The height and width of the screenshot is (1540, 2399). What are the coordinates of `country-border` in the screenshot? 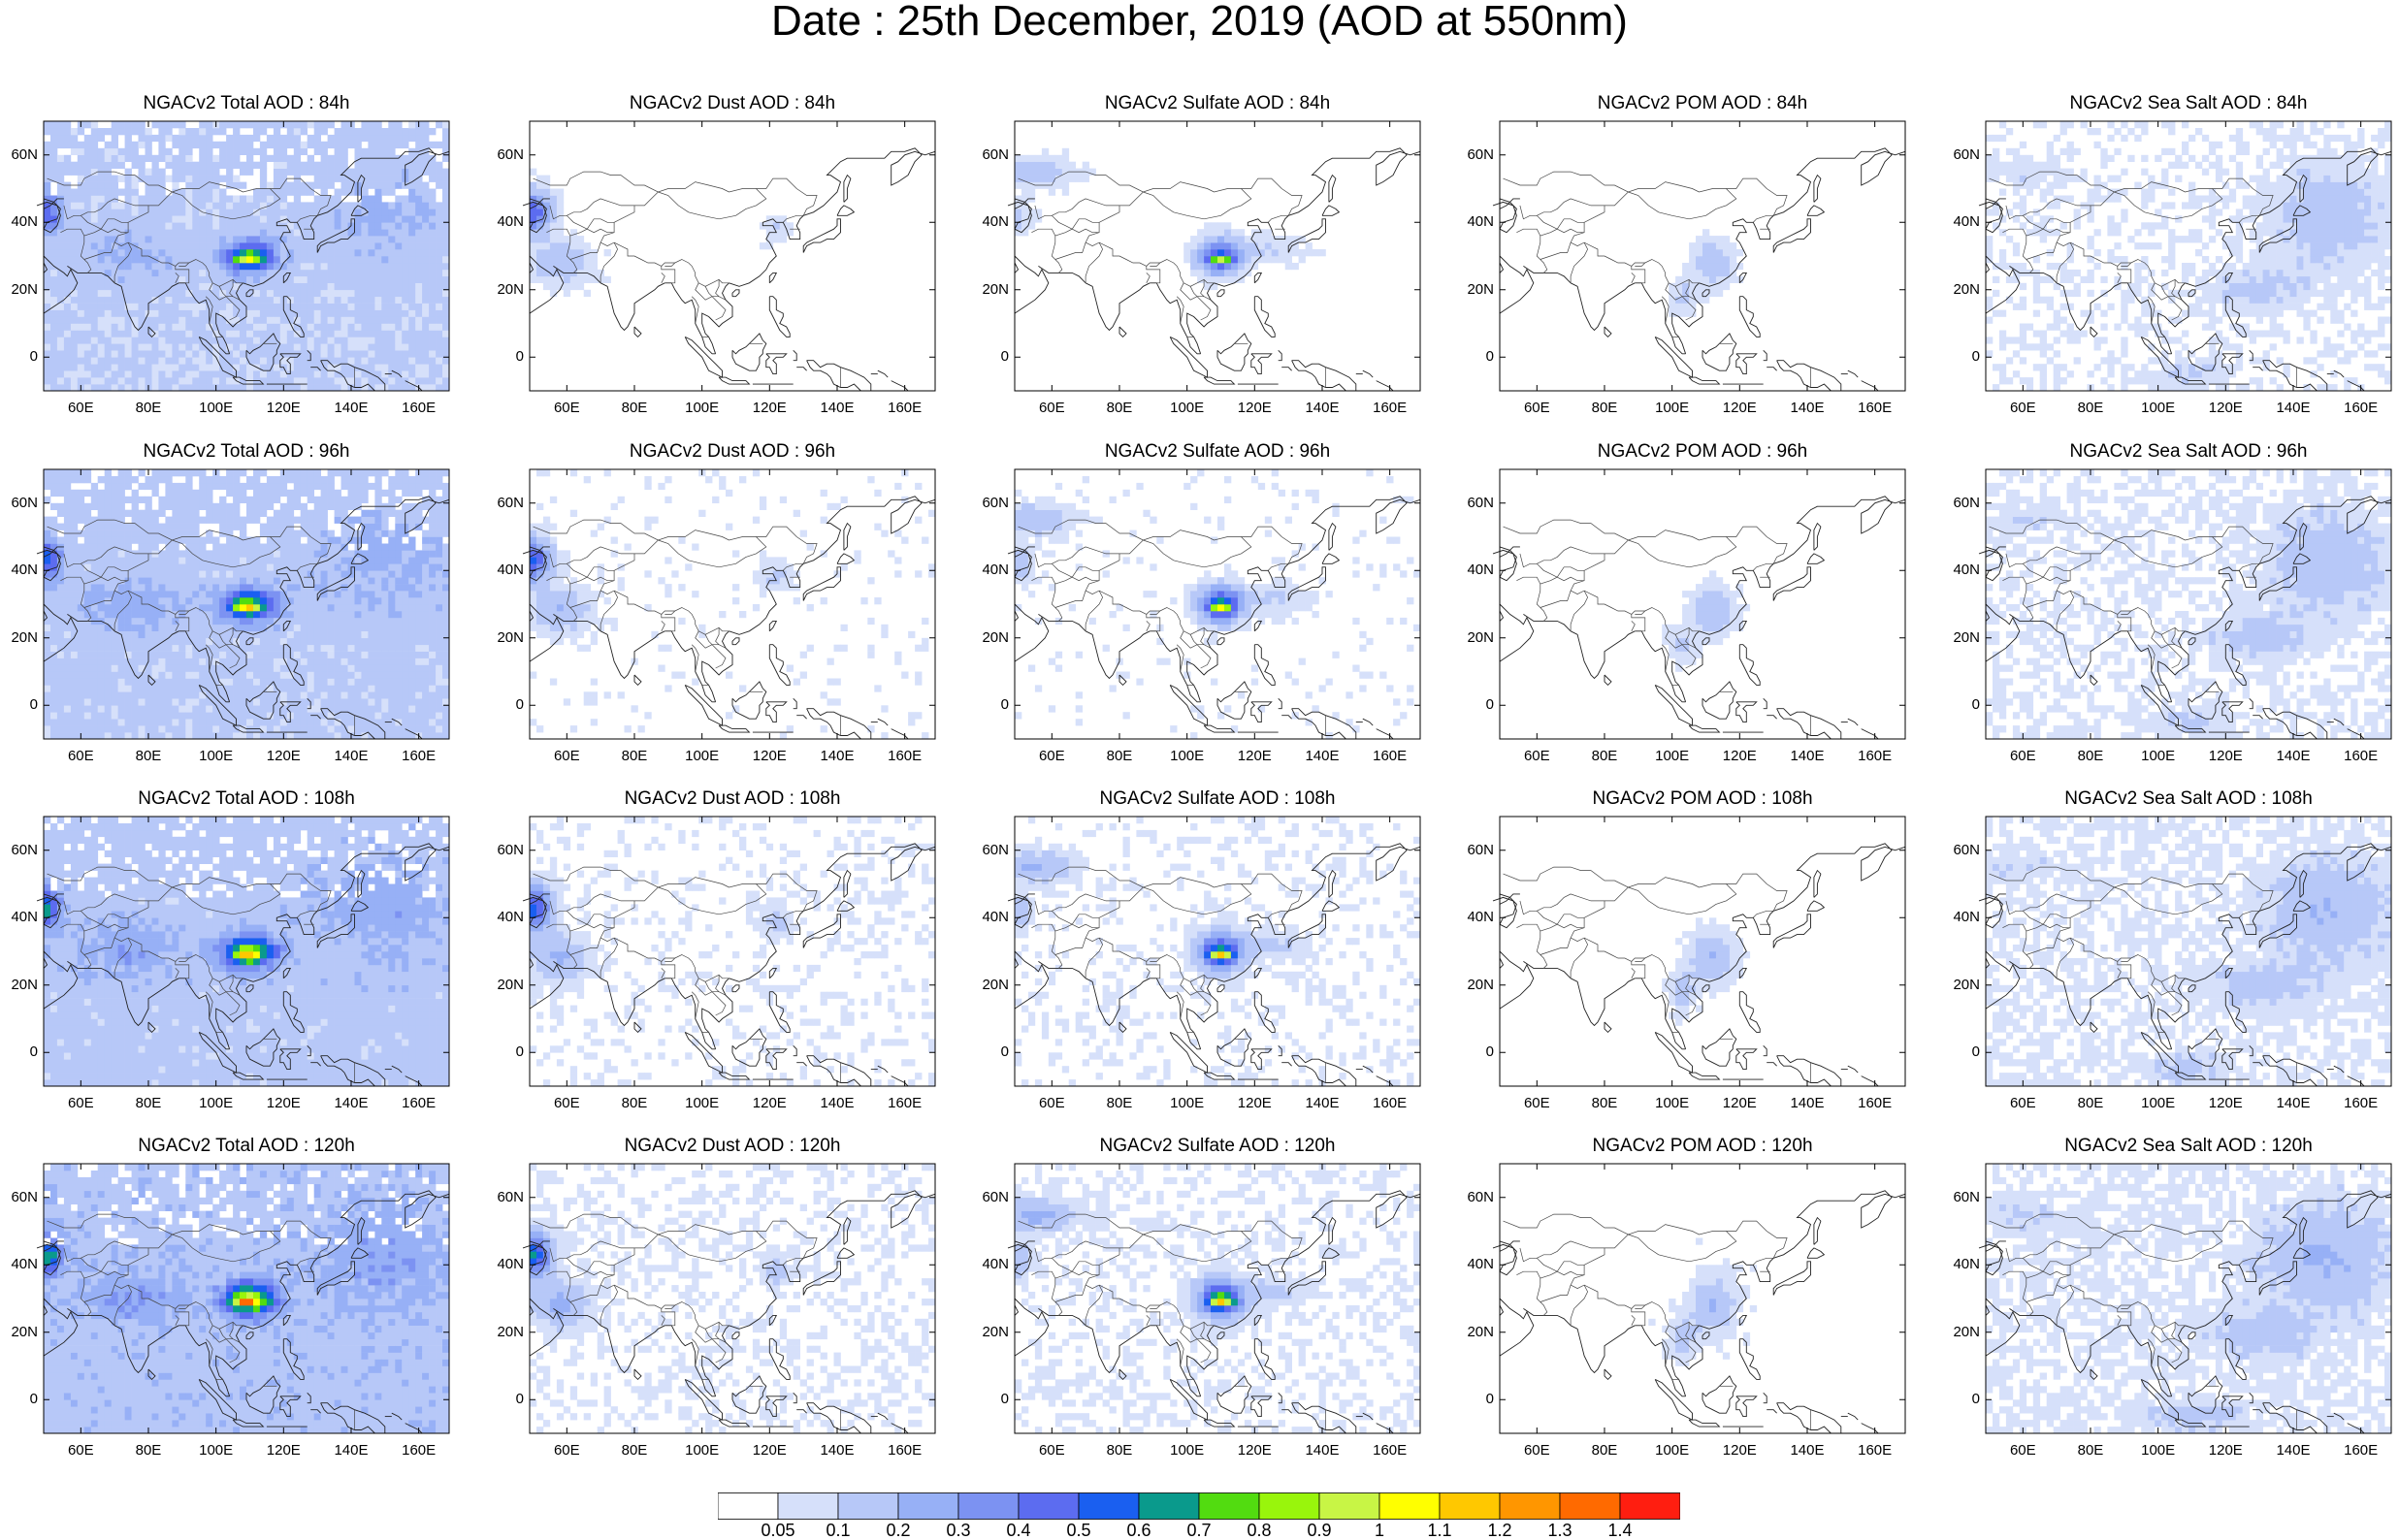 It's located at (2121, 264).